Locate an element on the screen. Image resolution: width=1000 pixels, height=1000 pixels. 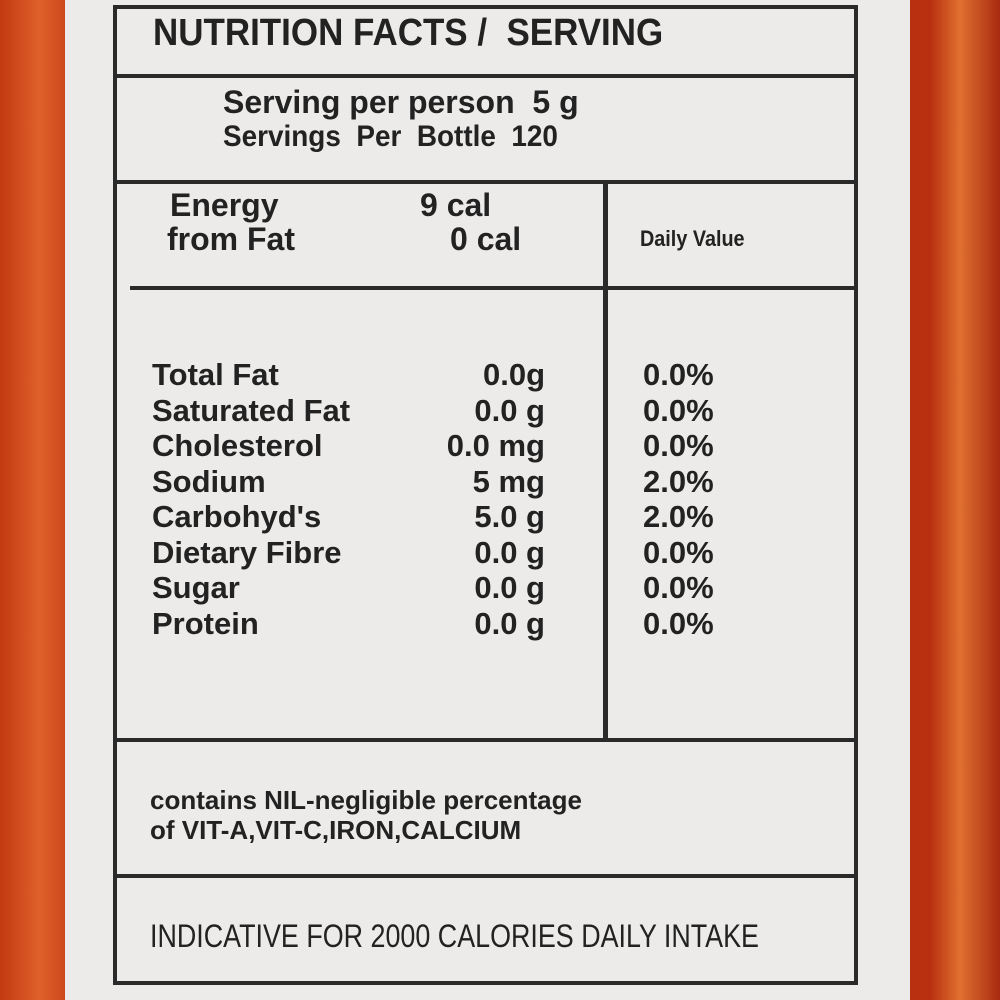
nutrient-amount: 0.0 mg is located at coordinates (495, 445).